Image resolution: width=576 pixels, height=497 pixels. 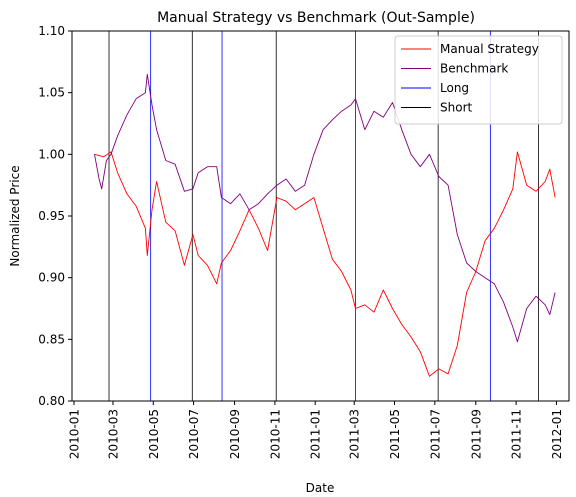 I want to click on y-tick-label-1: 0.85, so click(x=51, y=339).